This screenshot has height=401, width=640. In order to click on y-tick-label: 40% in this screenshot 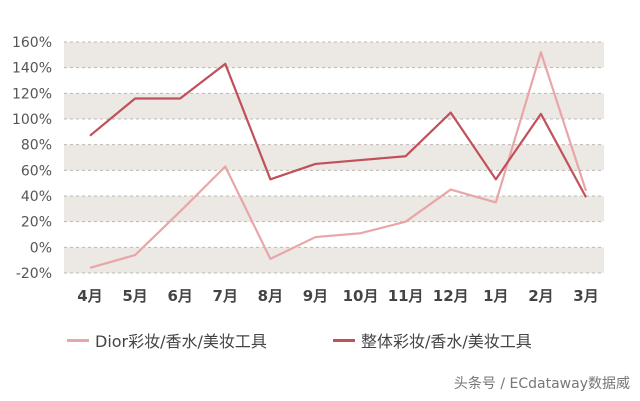, I will do `click(36, 197)`.